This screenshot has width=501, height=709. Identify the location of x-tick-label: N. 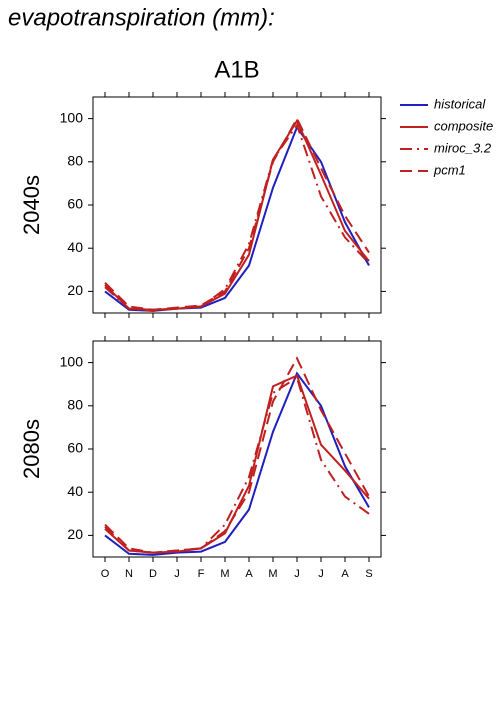
(129, 574).